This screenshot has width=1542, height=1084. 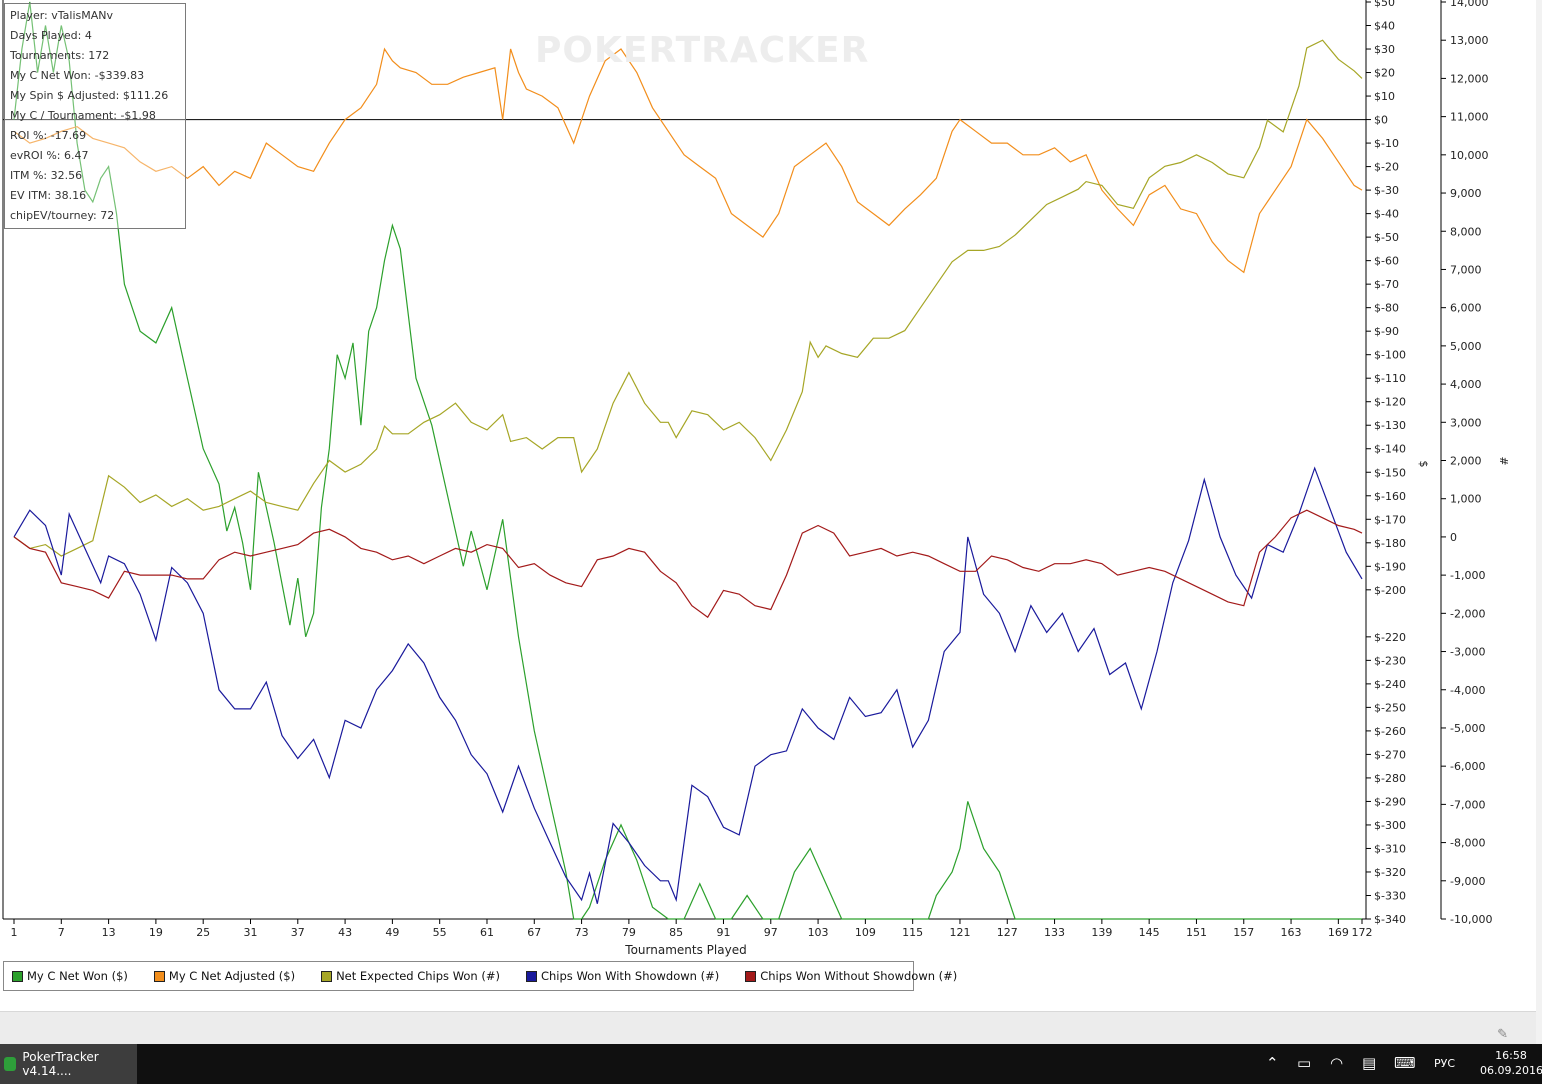 What do you see at coordinates (1369, 1063) in the screenshot?
I see `notification-icon: ▤` at bounding box center [1369, 1063].